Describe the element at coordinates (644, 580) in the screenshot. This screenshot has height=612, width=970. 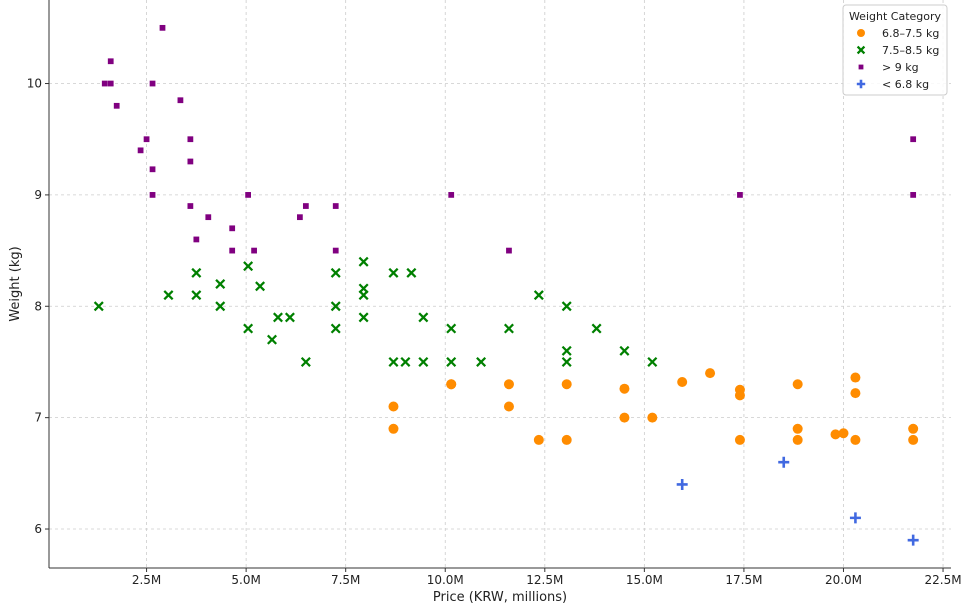
I see `x-tick-label: 15.0M` at that location.